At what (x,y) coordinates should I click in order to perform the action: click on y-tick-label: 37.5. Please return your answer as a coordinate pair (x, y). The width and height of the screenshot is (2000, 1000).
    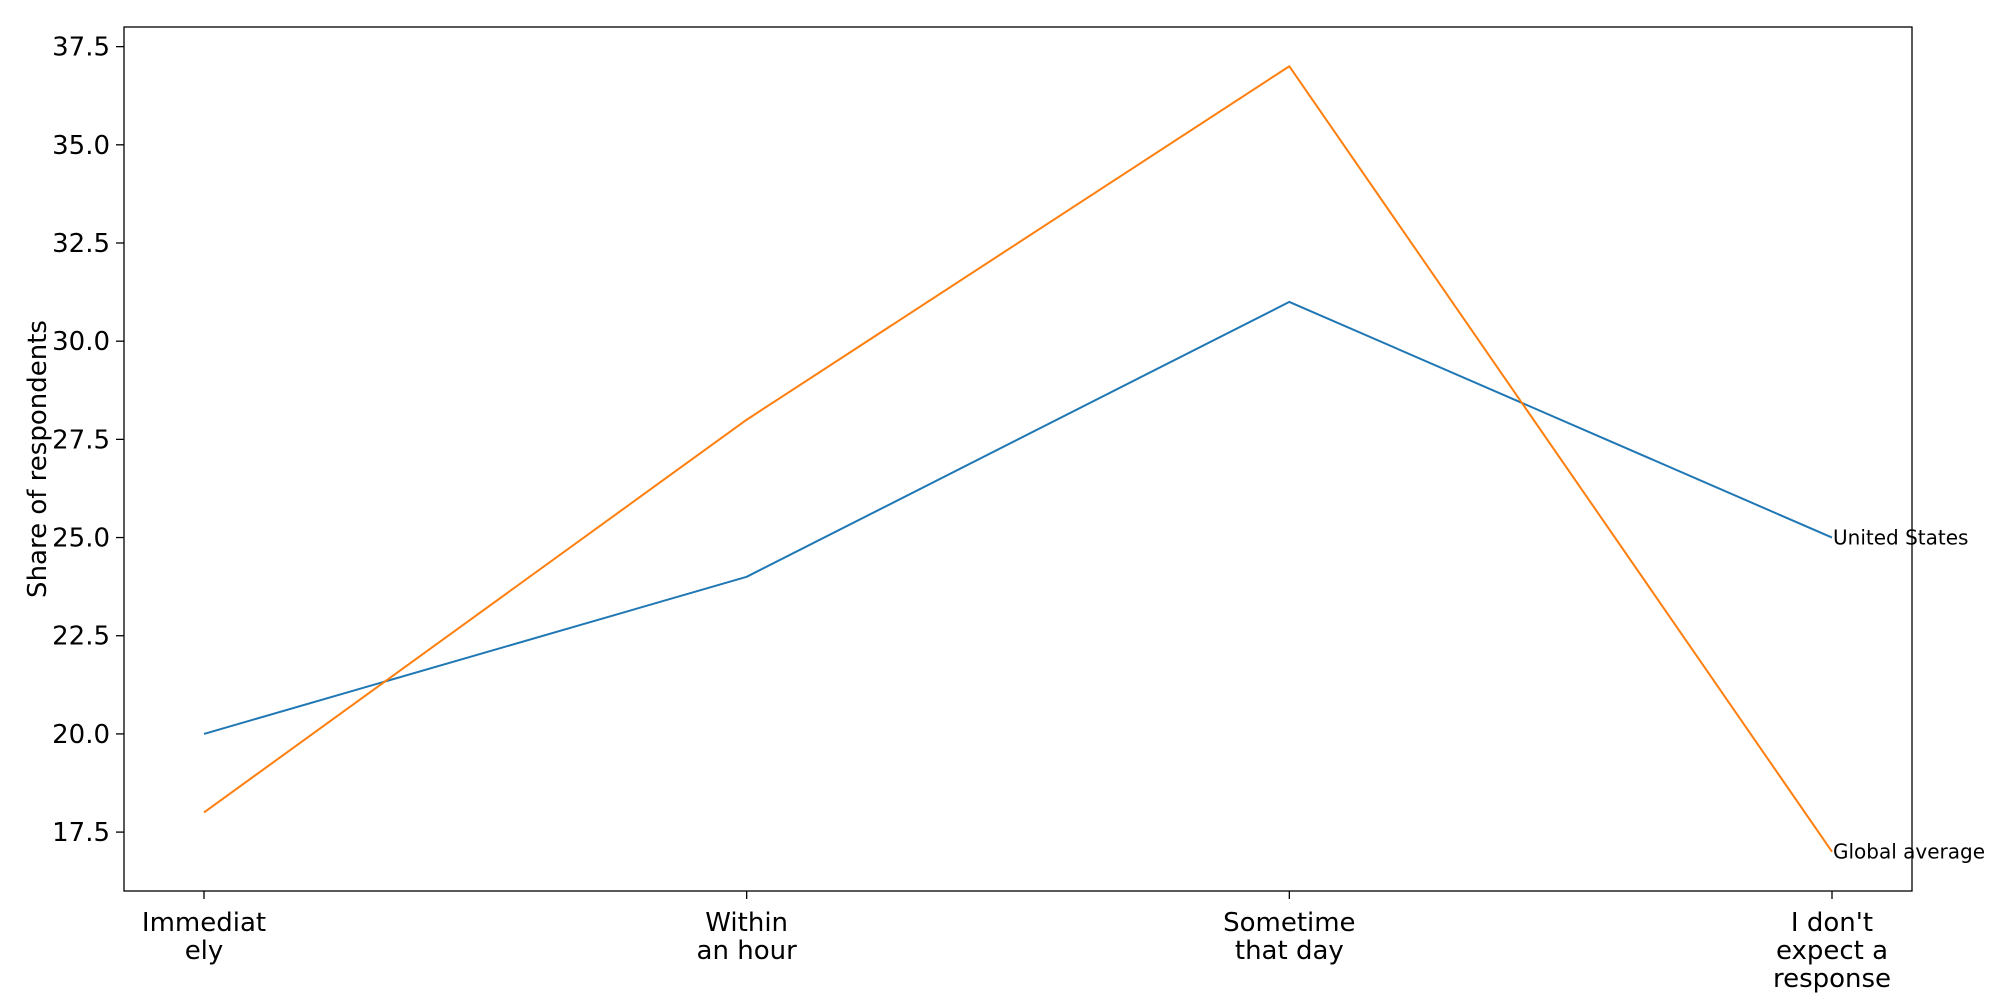
    Looking at the image, I should click on (81, 48).